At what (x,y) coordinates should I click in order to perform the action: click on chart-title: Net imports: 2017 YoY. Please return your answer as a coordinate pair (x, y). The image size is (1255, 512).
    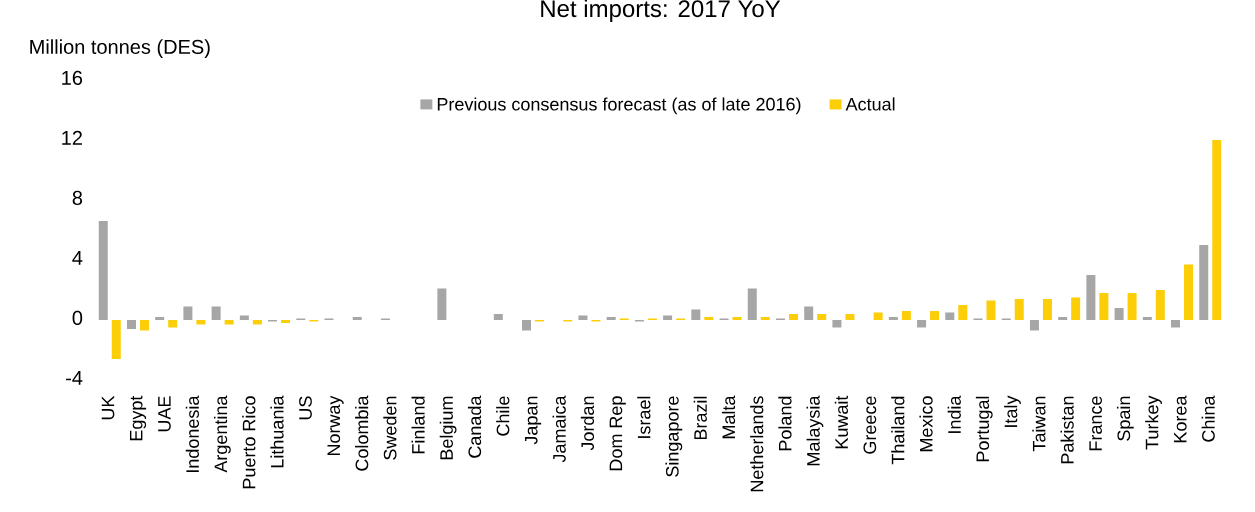
    Looking at the image, I should click on (661, 11).